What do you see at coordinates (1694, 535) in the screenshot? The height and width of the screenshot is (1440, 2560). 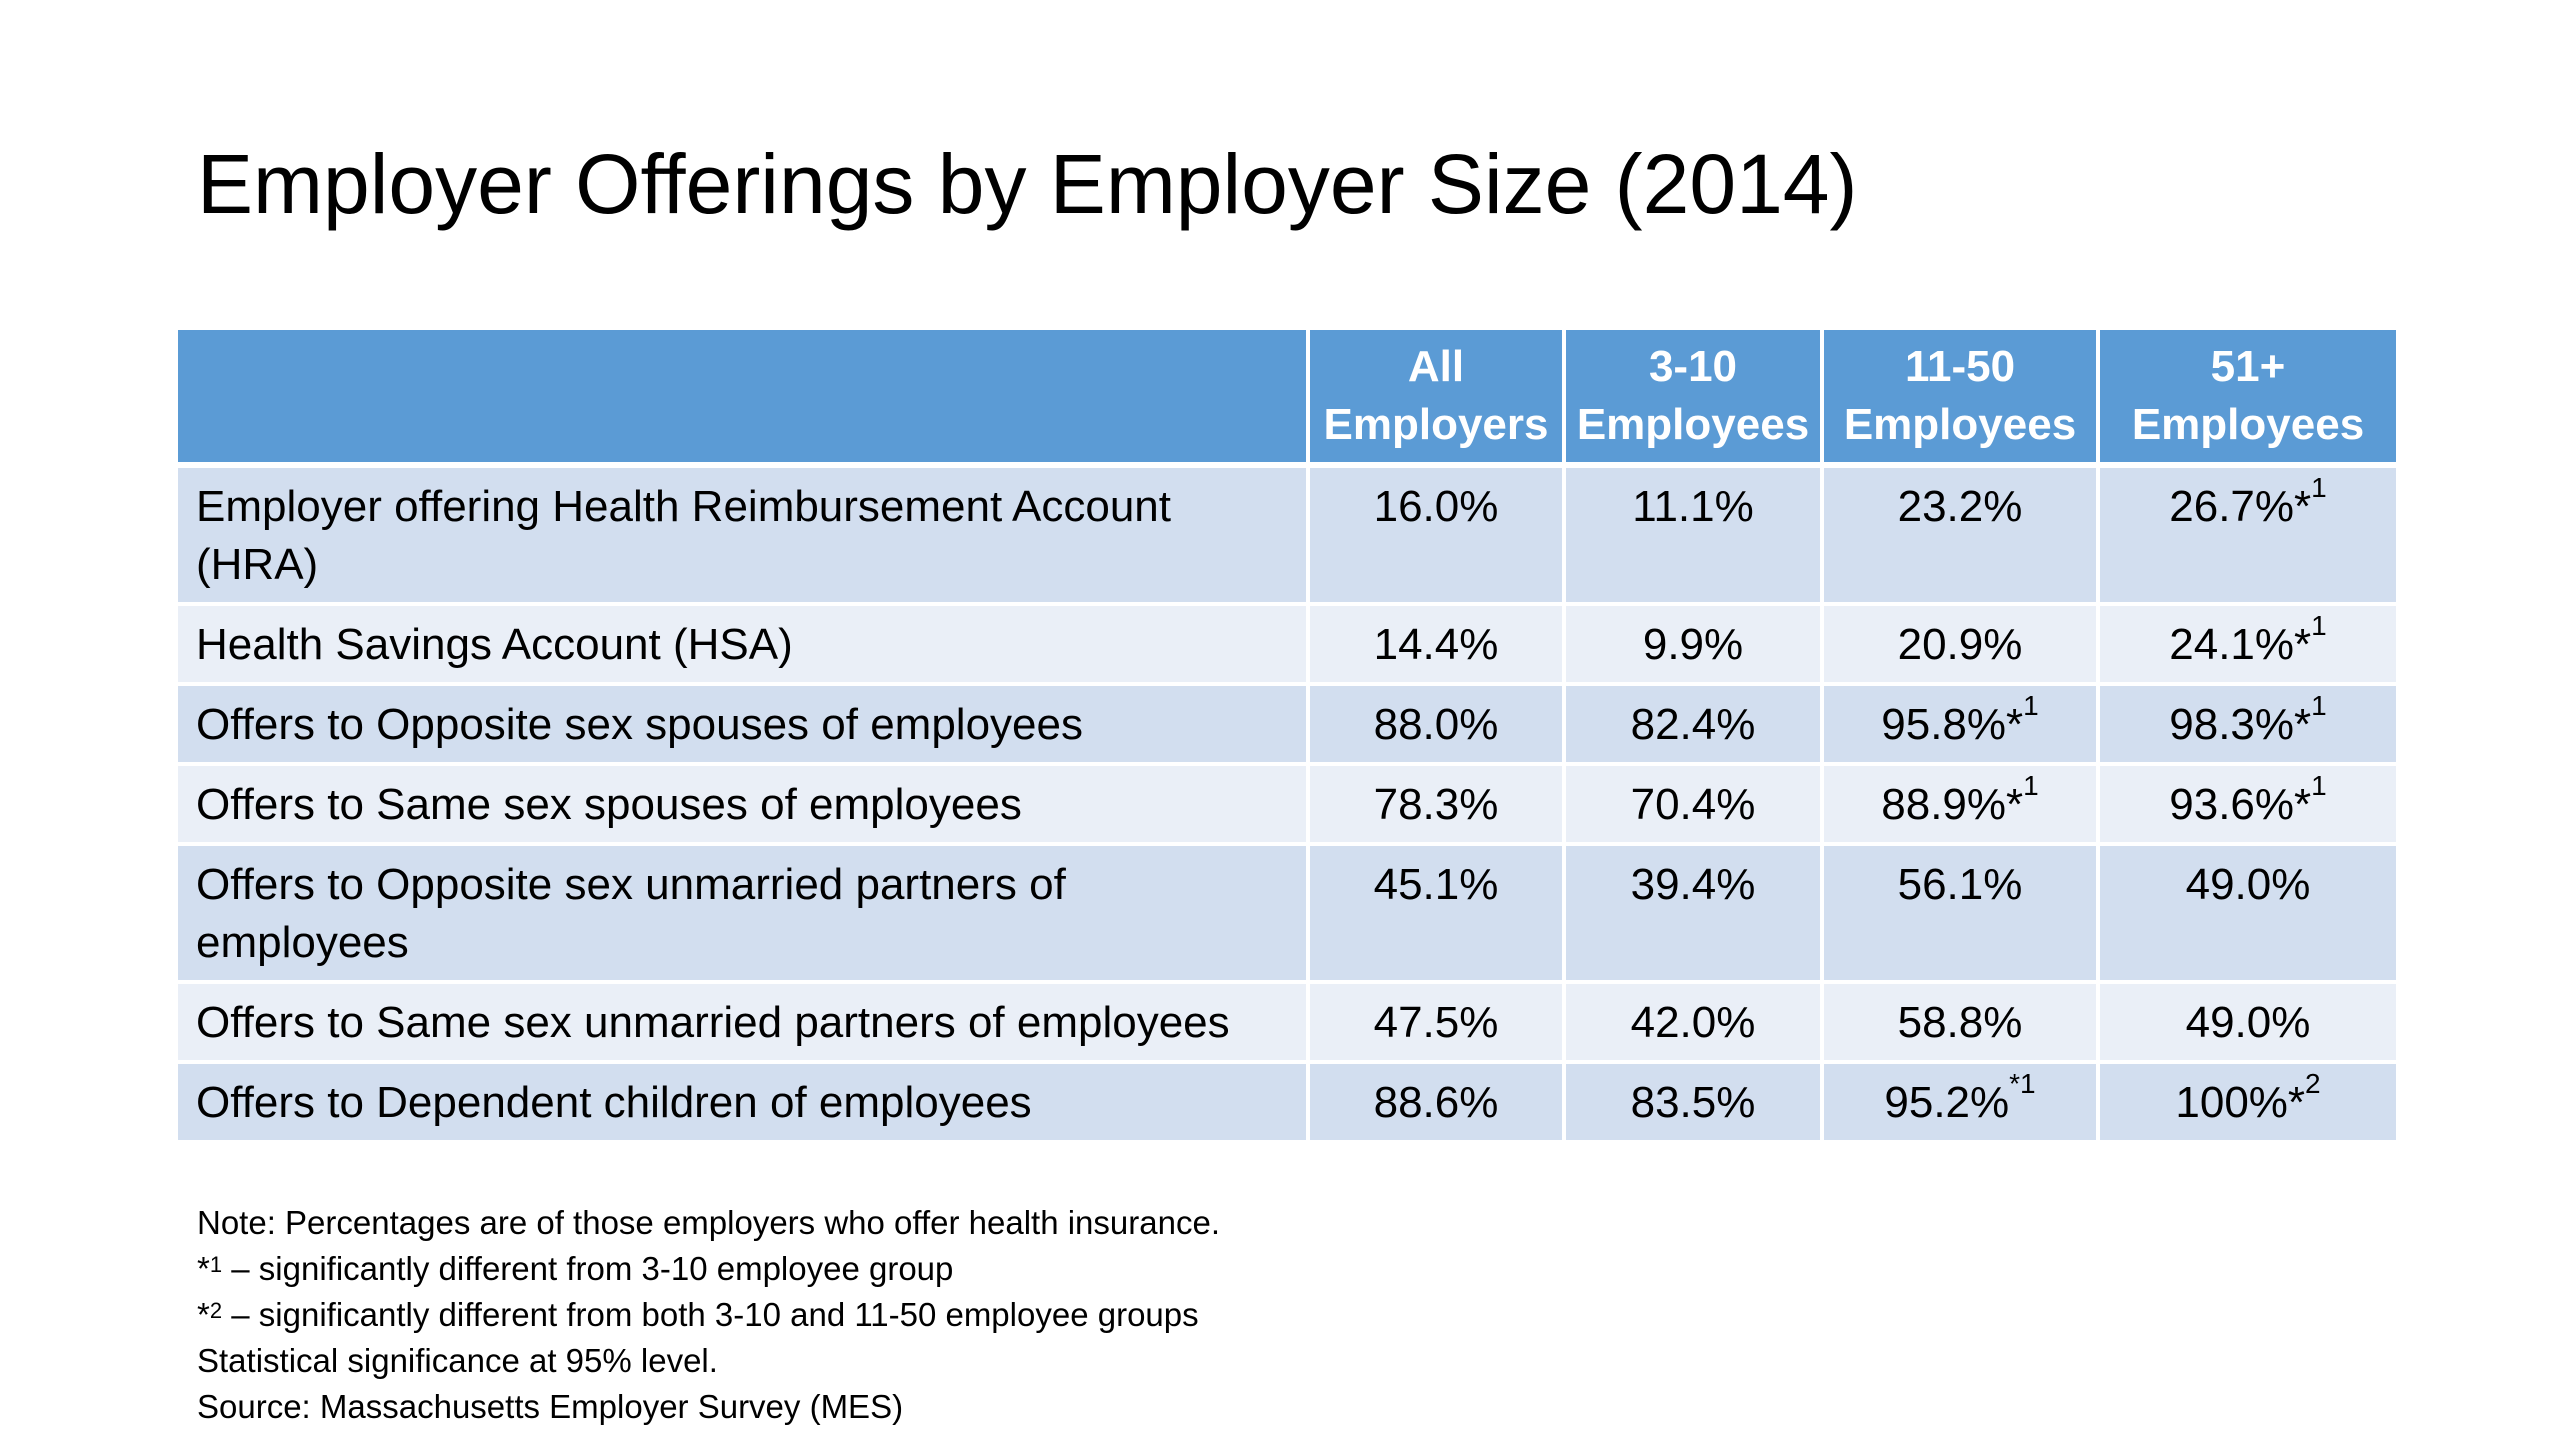 I see `table-cell: 11.1%` at bounding box center [1694, 535].